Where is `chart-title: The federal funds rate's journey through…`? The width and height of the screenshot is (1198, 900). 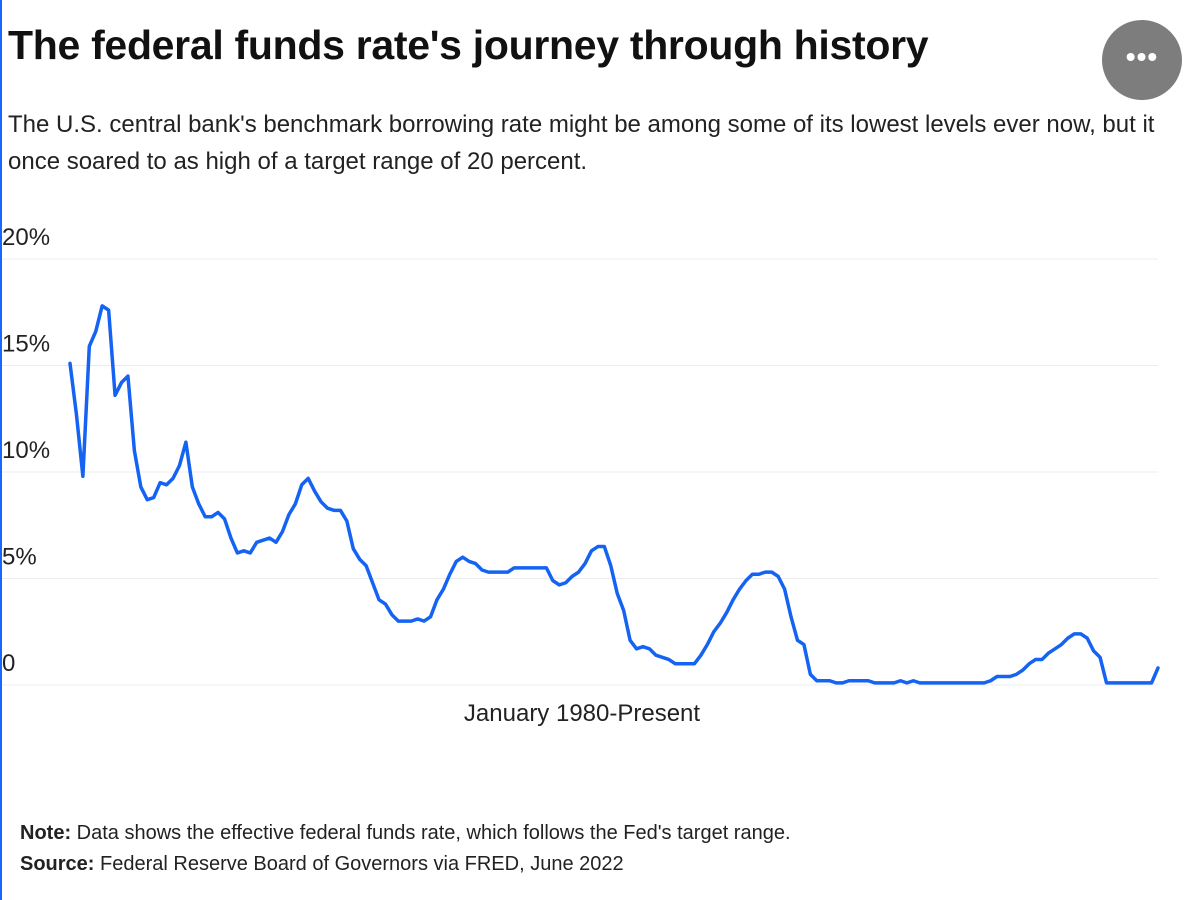 chart-title: The federal funds rate's journey through… is located at coordinates (468, 45).